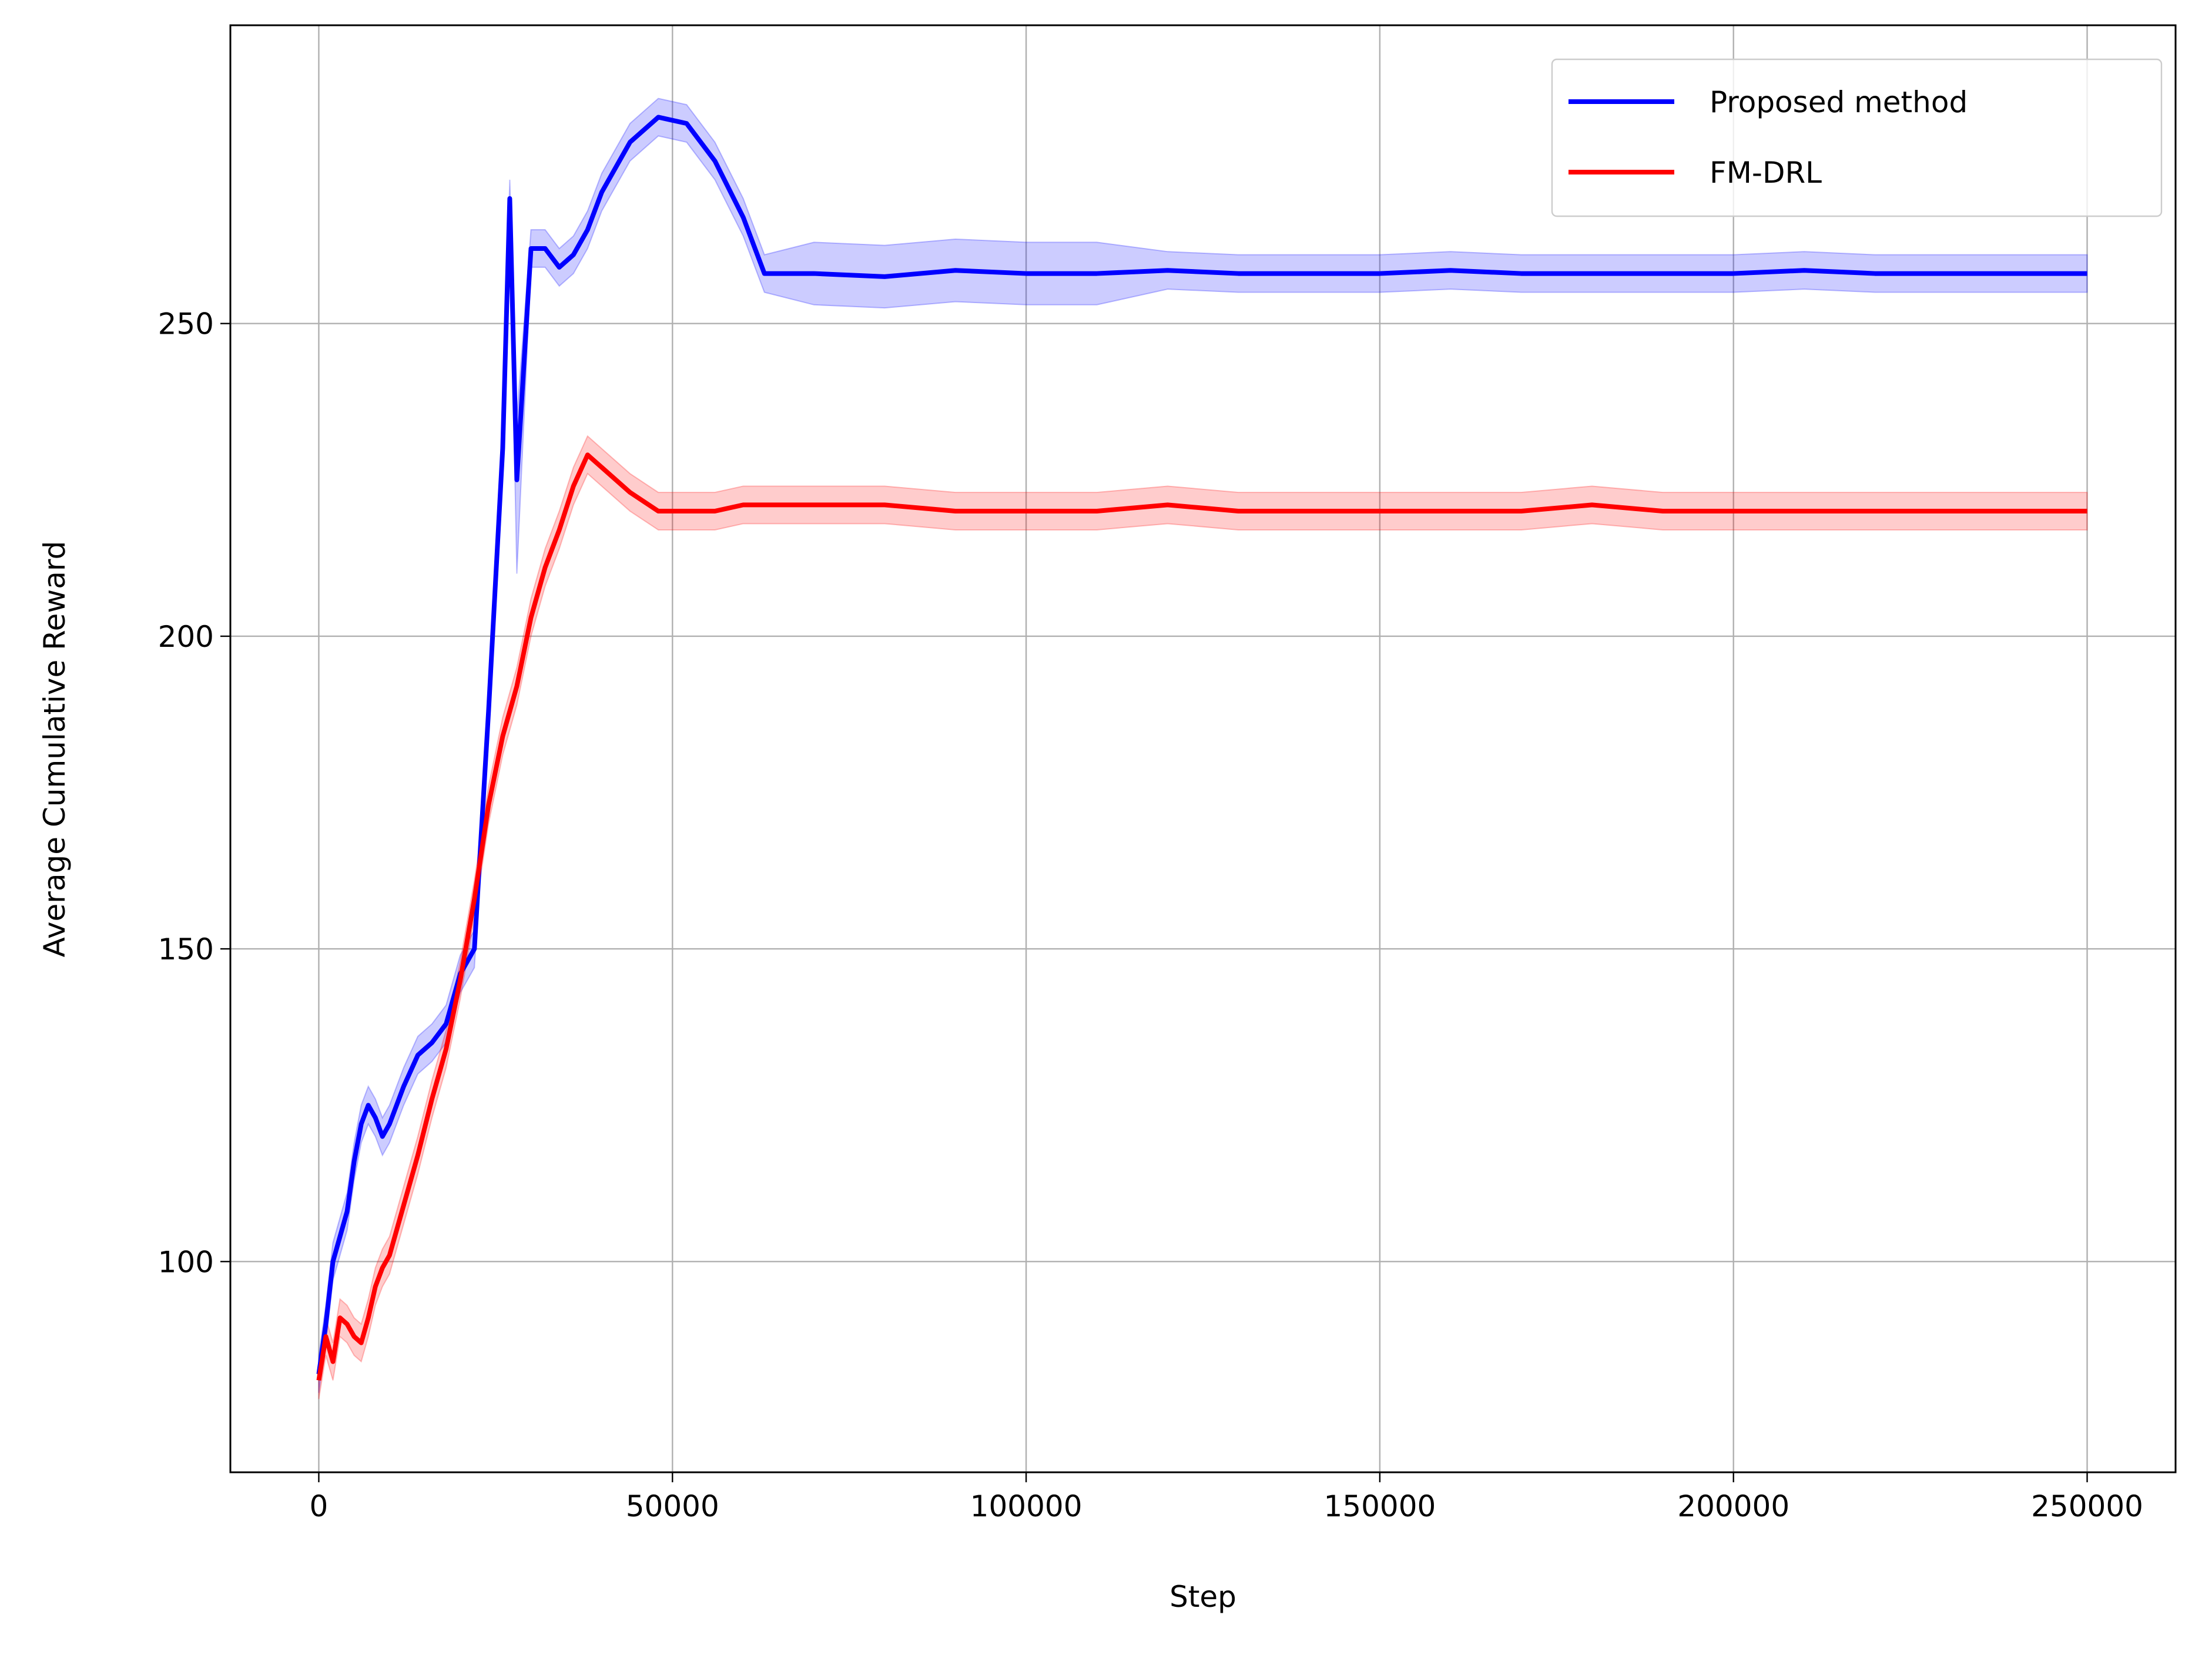  Describe the element at coordinates (186, 1262) in the screenshot. I see `y-tick-label: 100` at that location.